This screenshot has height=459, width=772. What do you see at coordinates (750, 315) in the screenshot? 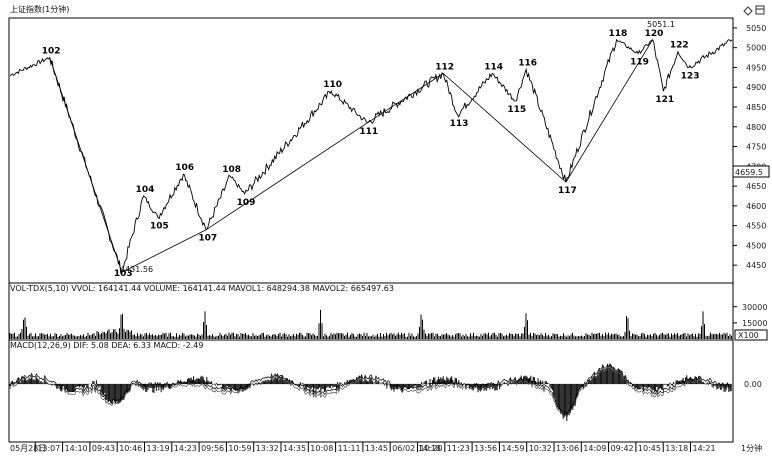
I see `volume-axis: 30000 15000` at bounding box center [750, 315].